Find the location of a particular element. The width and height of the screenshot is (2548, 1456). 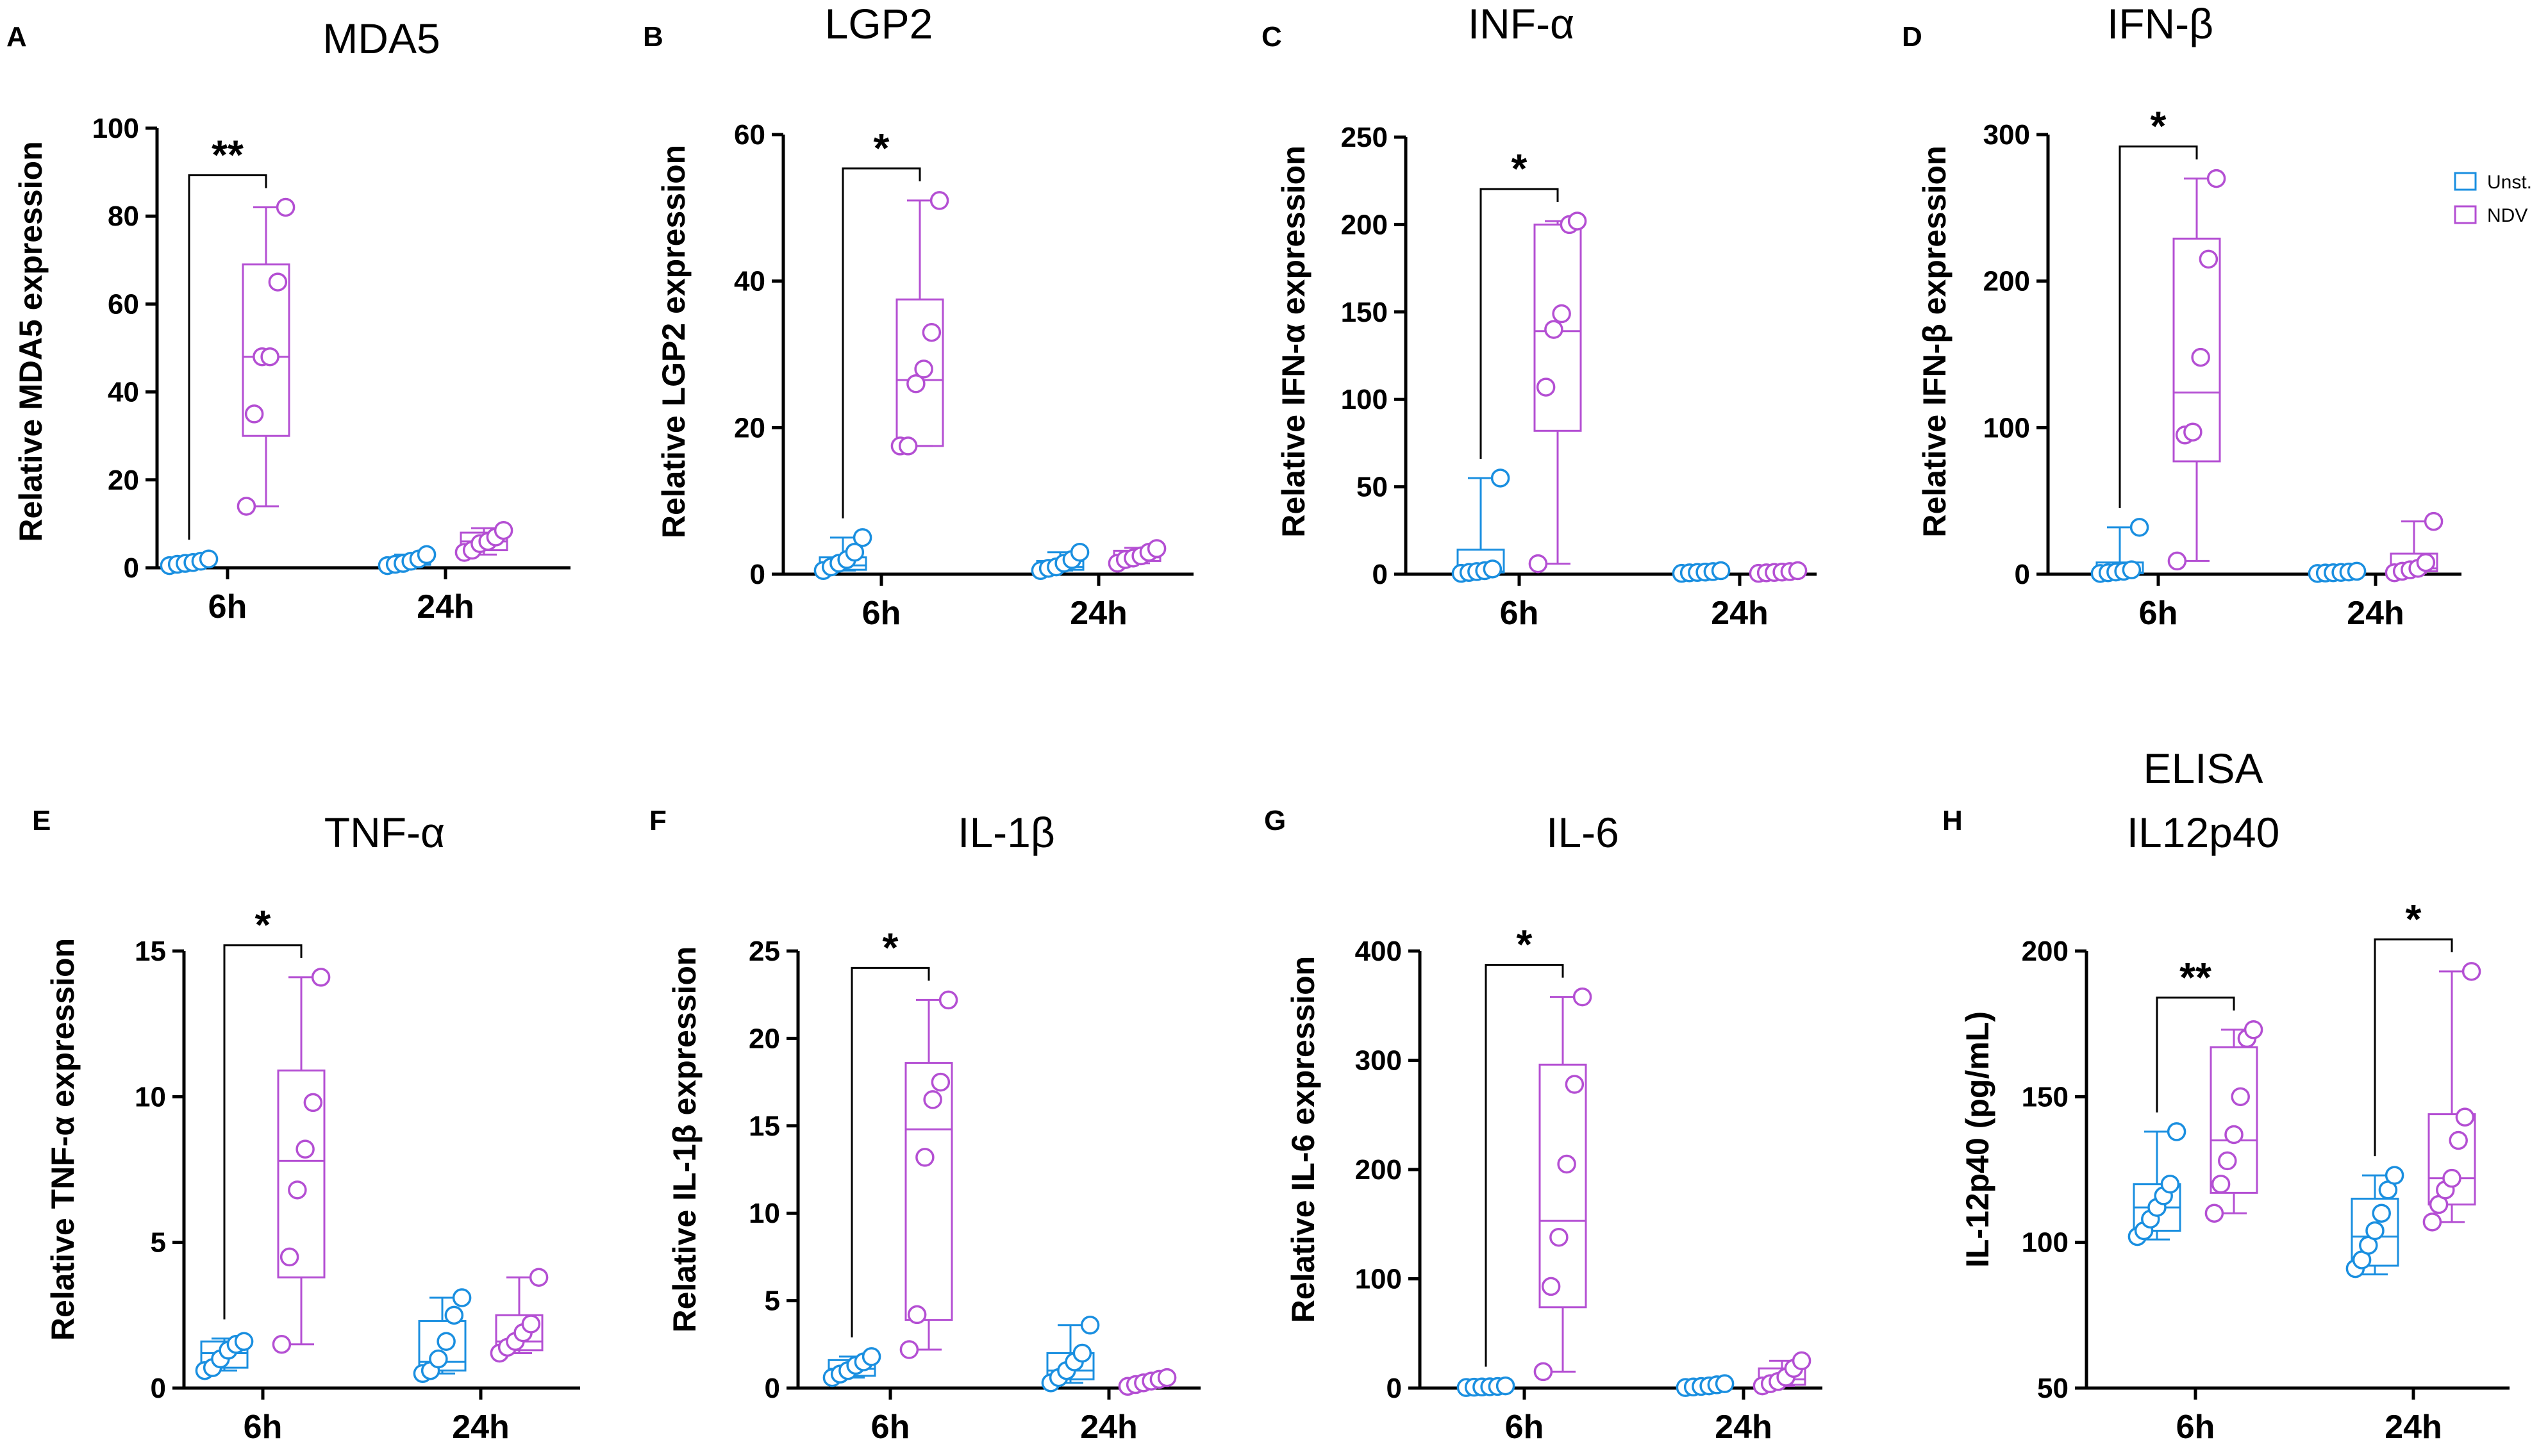

chart-title: IL-6 is located at coordinates (1582, 832).